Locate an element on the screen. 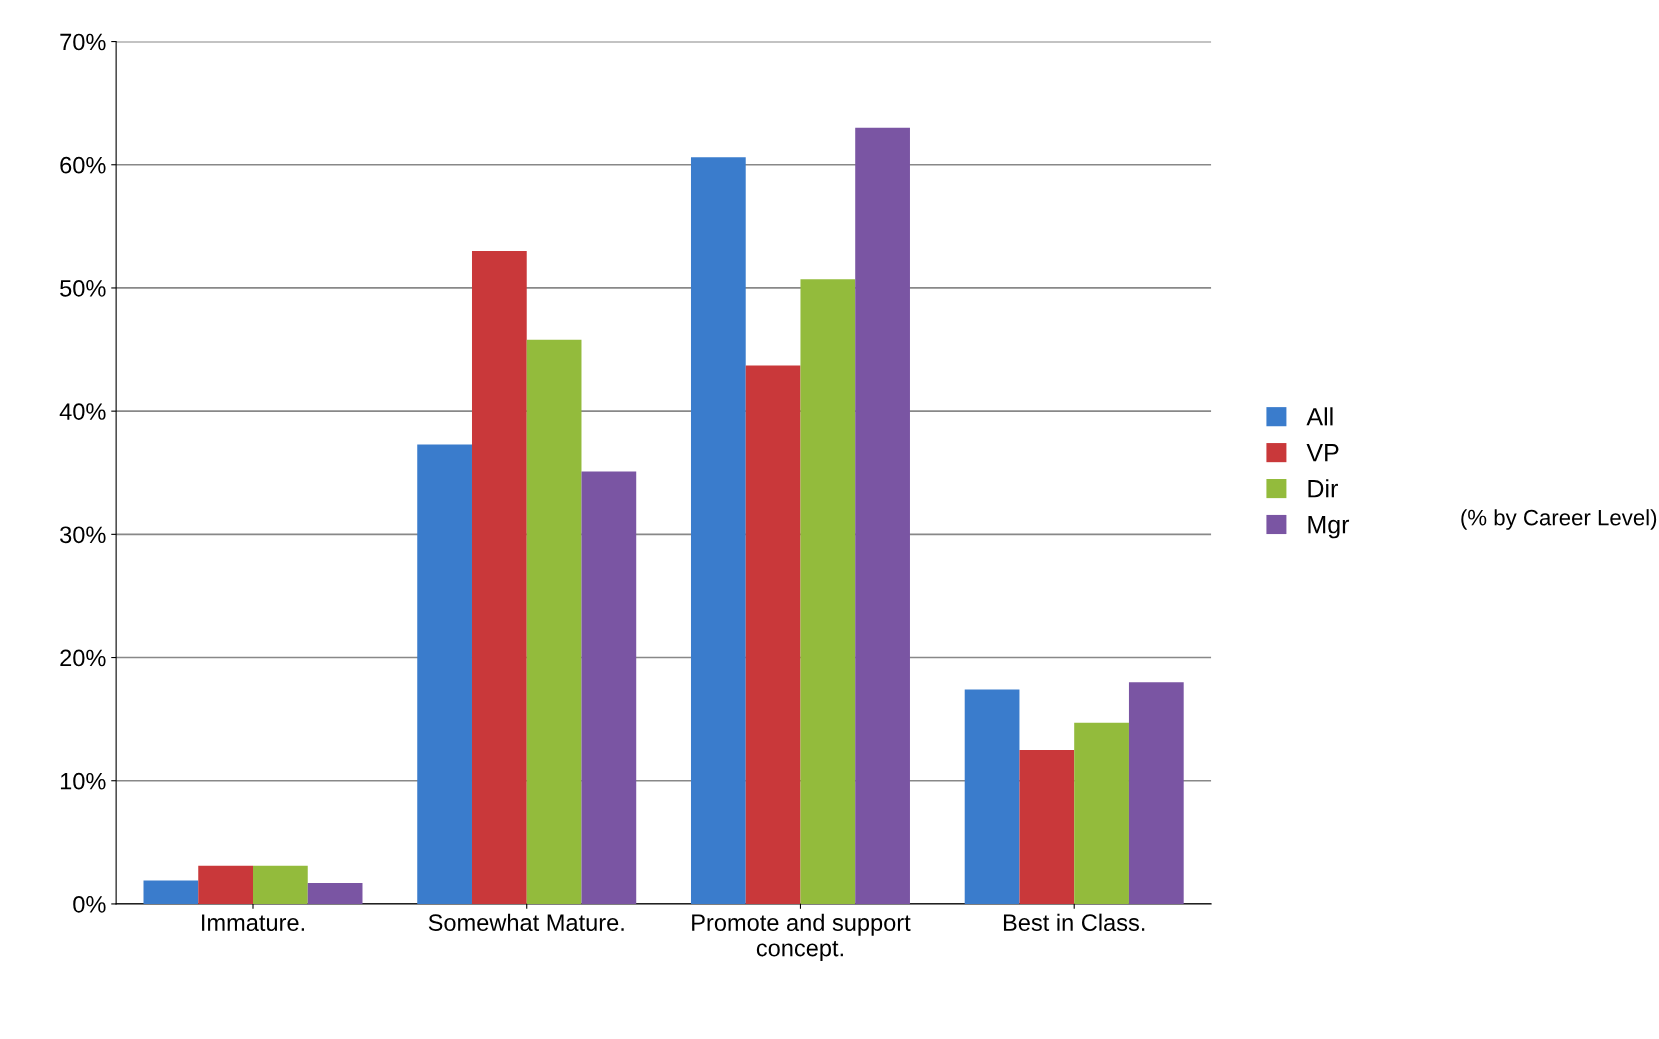  legend-label: Dir is located at coordinates (1323, 488).